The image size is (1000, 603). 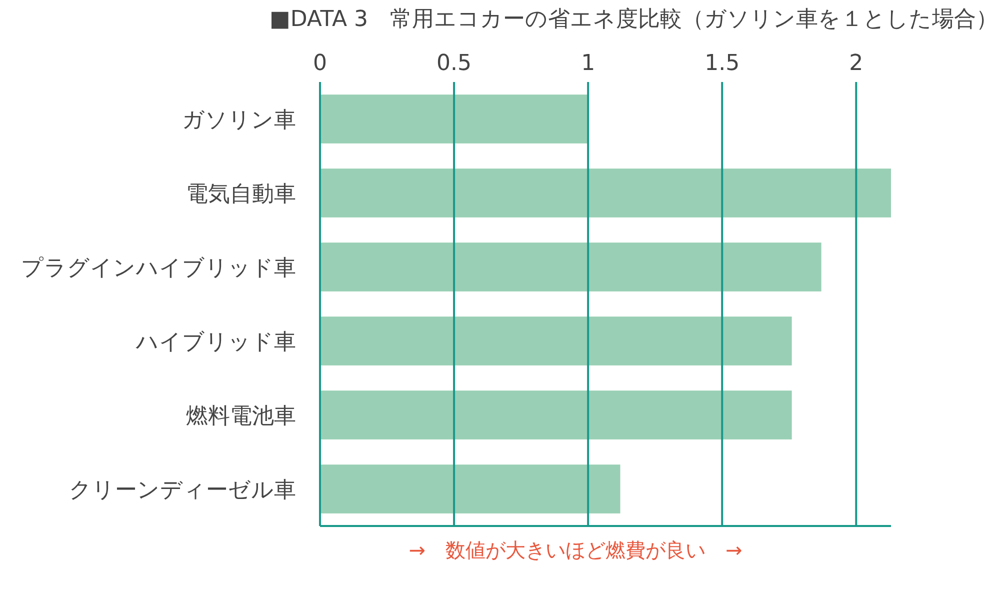 I want to click on x-tick-label: 0.5, so click(x=454, y=63).